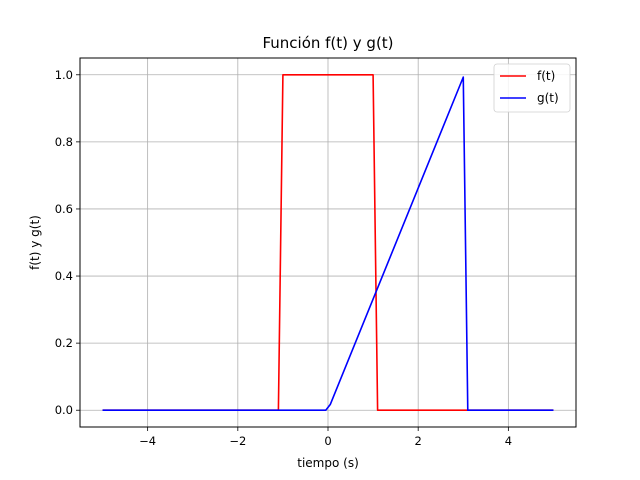  What do you see at coordinates (237, 441) in the screenshot?
I see `x-tick-label: −2` at bounding box center [237, 441].